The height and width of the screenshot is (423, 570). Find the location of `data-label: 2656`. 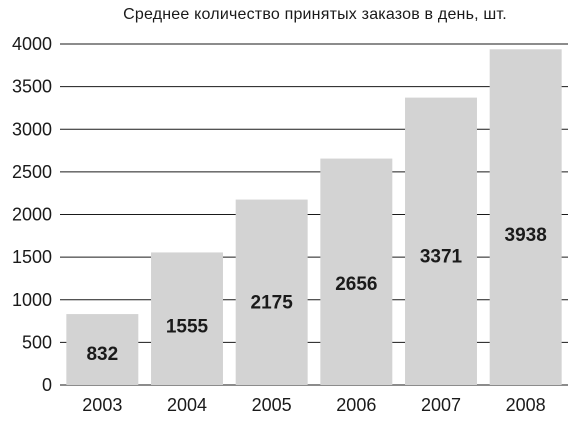

data-label: 2656 is located at coordinates (356, 284).